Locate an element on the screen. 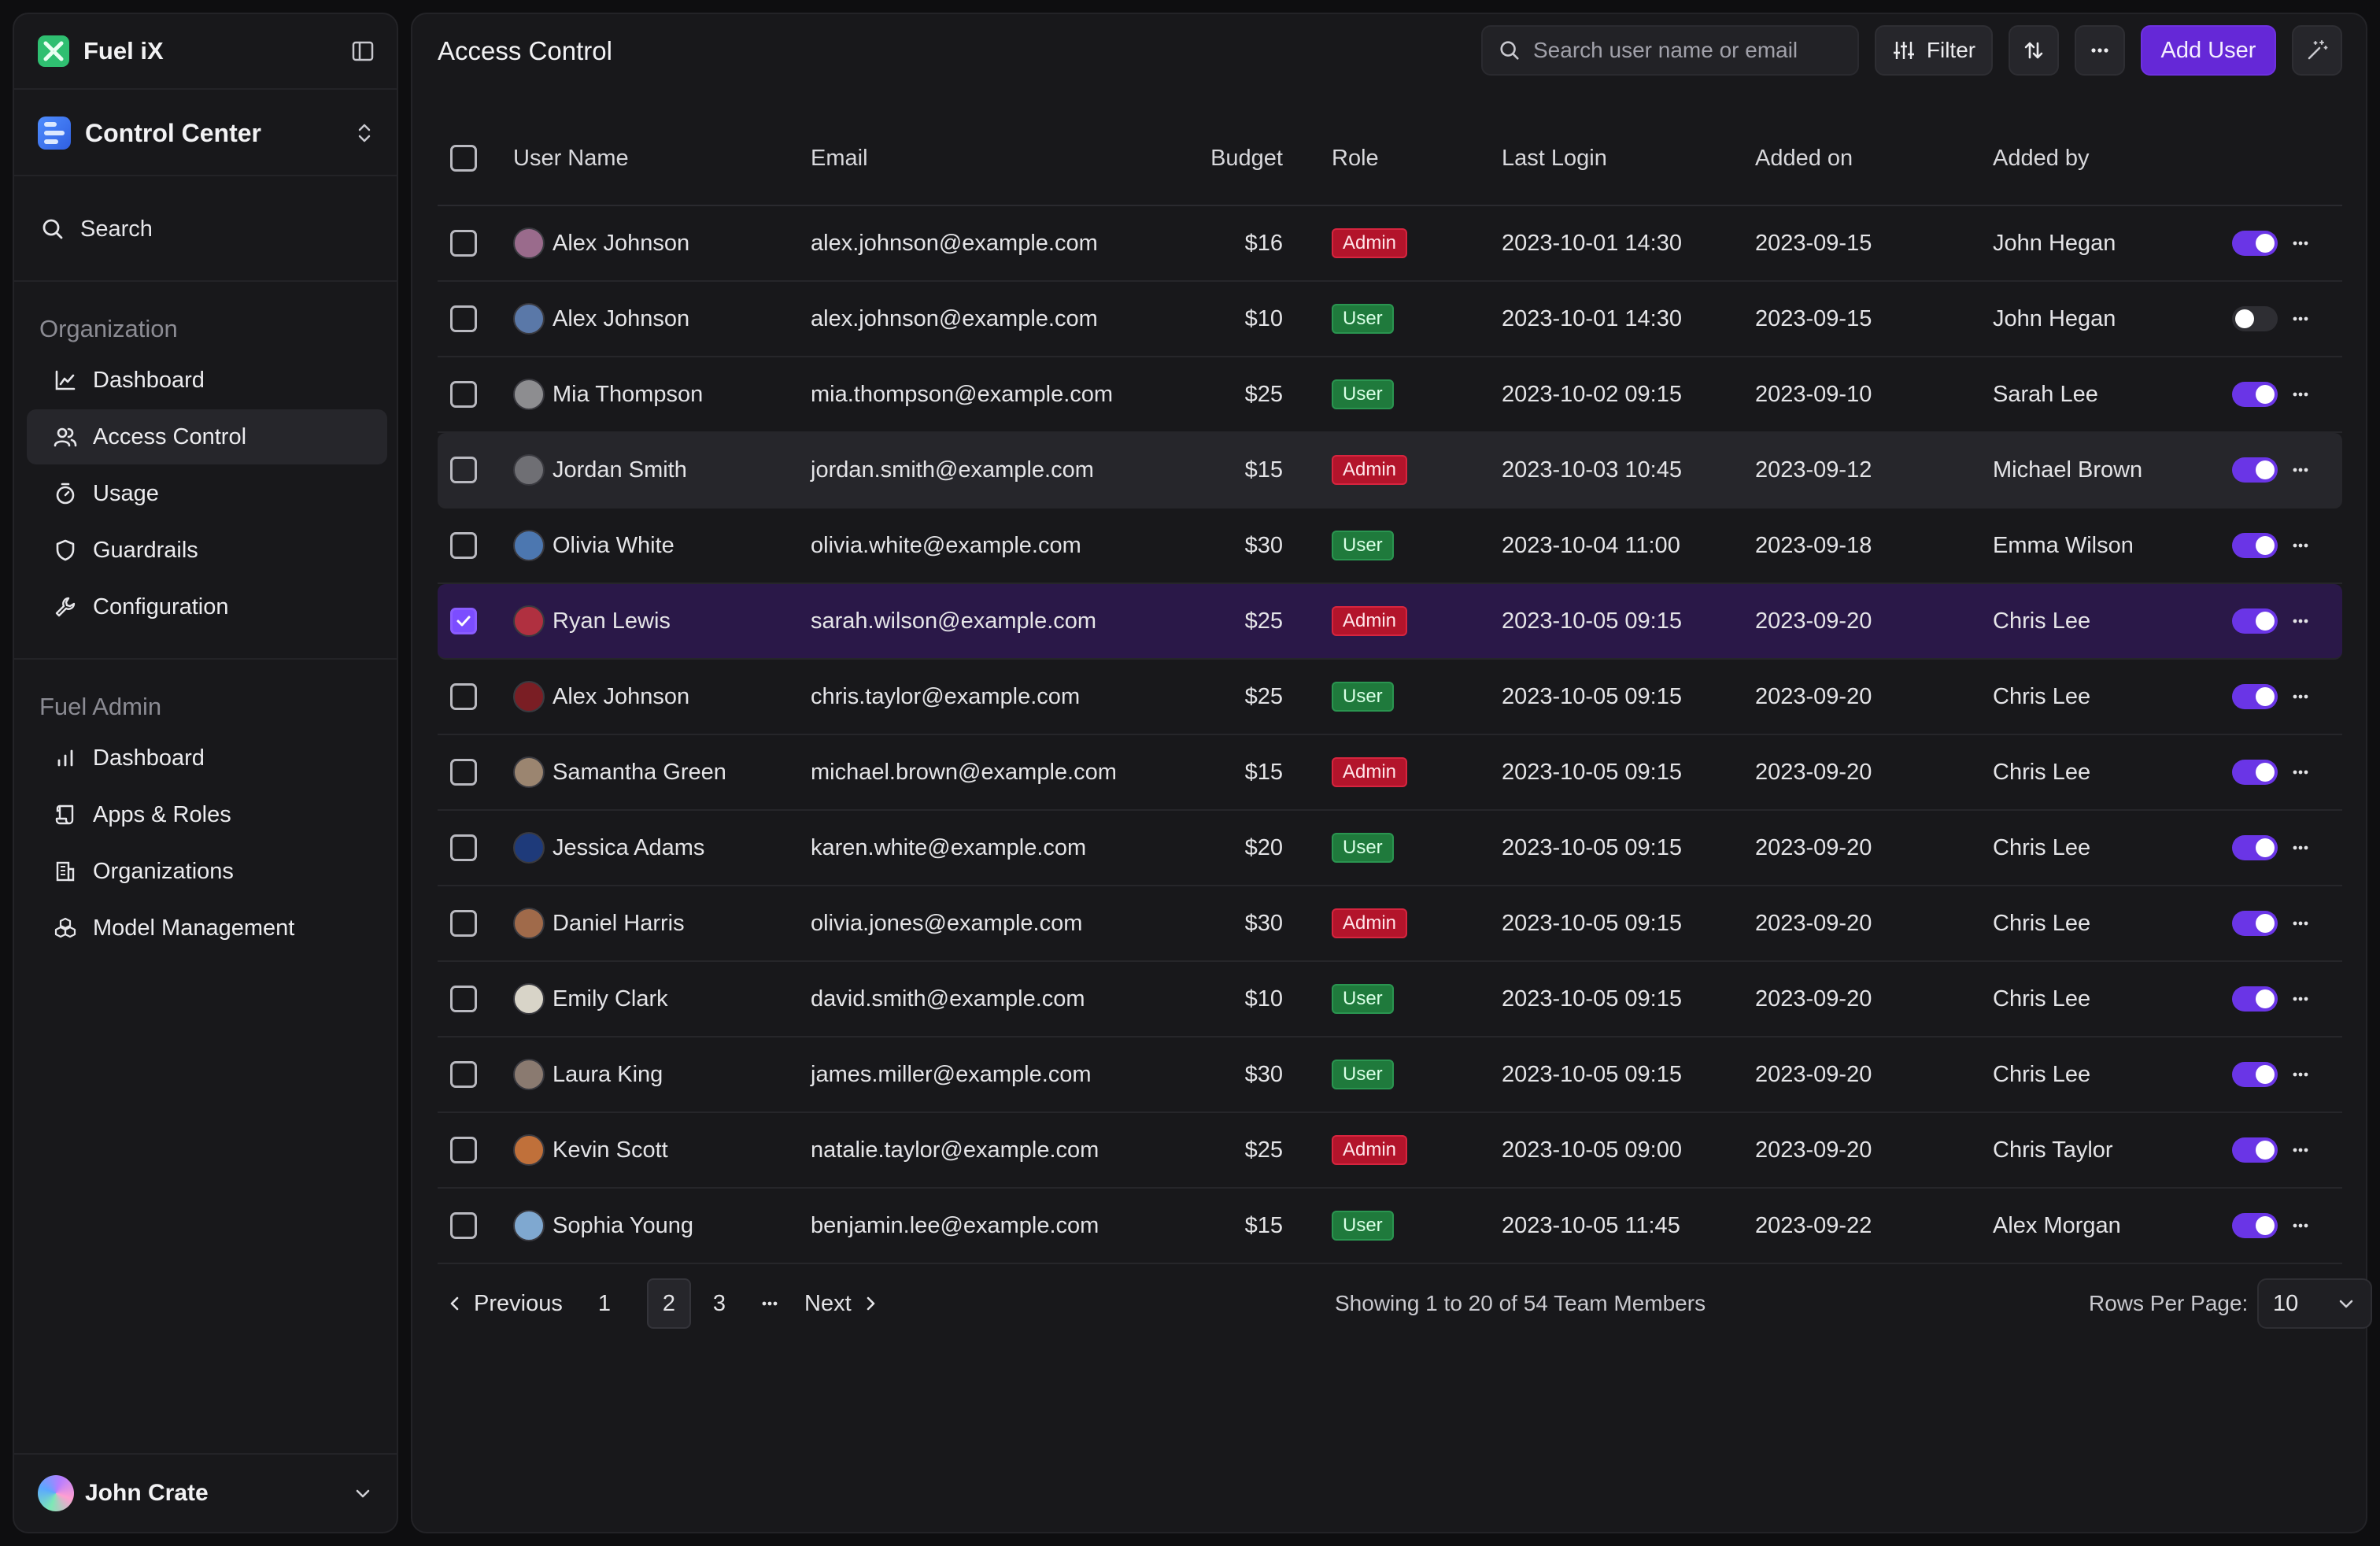 This screenshot has width=2380, height=1546. added-by: Chris Lee is located at coordinates (2042, 999).